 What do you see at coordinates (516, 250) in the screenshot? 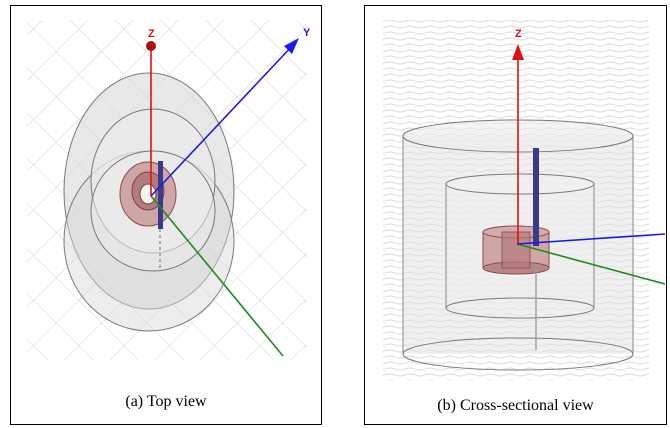
I see `ring-inner` at bounding box center [516, 250].